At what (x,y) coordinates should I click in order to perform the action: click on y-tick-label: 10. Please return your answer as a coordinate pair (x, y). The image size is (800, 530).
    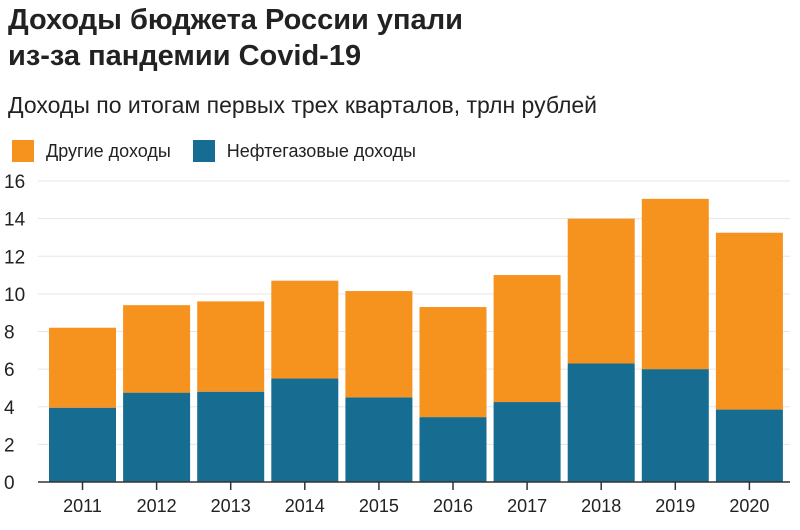
    Looking at the image, I should click on (14, 295).